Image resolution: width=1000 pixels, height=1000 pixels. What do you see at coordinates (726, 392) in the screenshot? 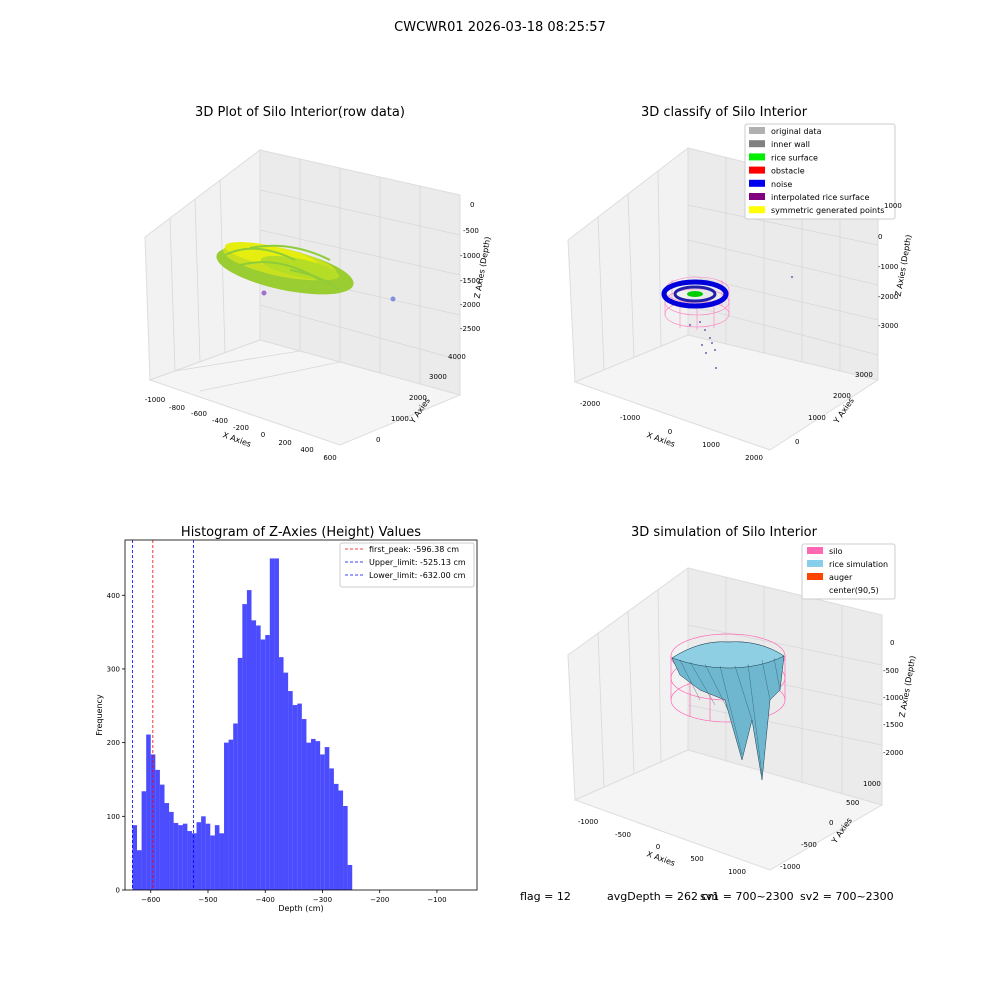
I see `classify-floor-pane` at bounding box center [726, 392].